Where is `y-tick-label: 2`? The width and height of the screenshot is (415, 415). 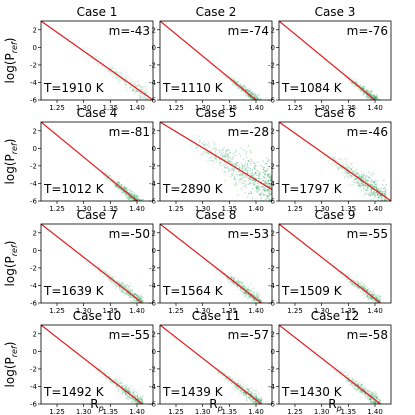 y-tick-label: 2 is located at coordinates (35, 131).